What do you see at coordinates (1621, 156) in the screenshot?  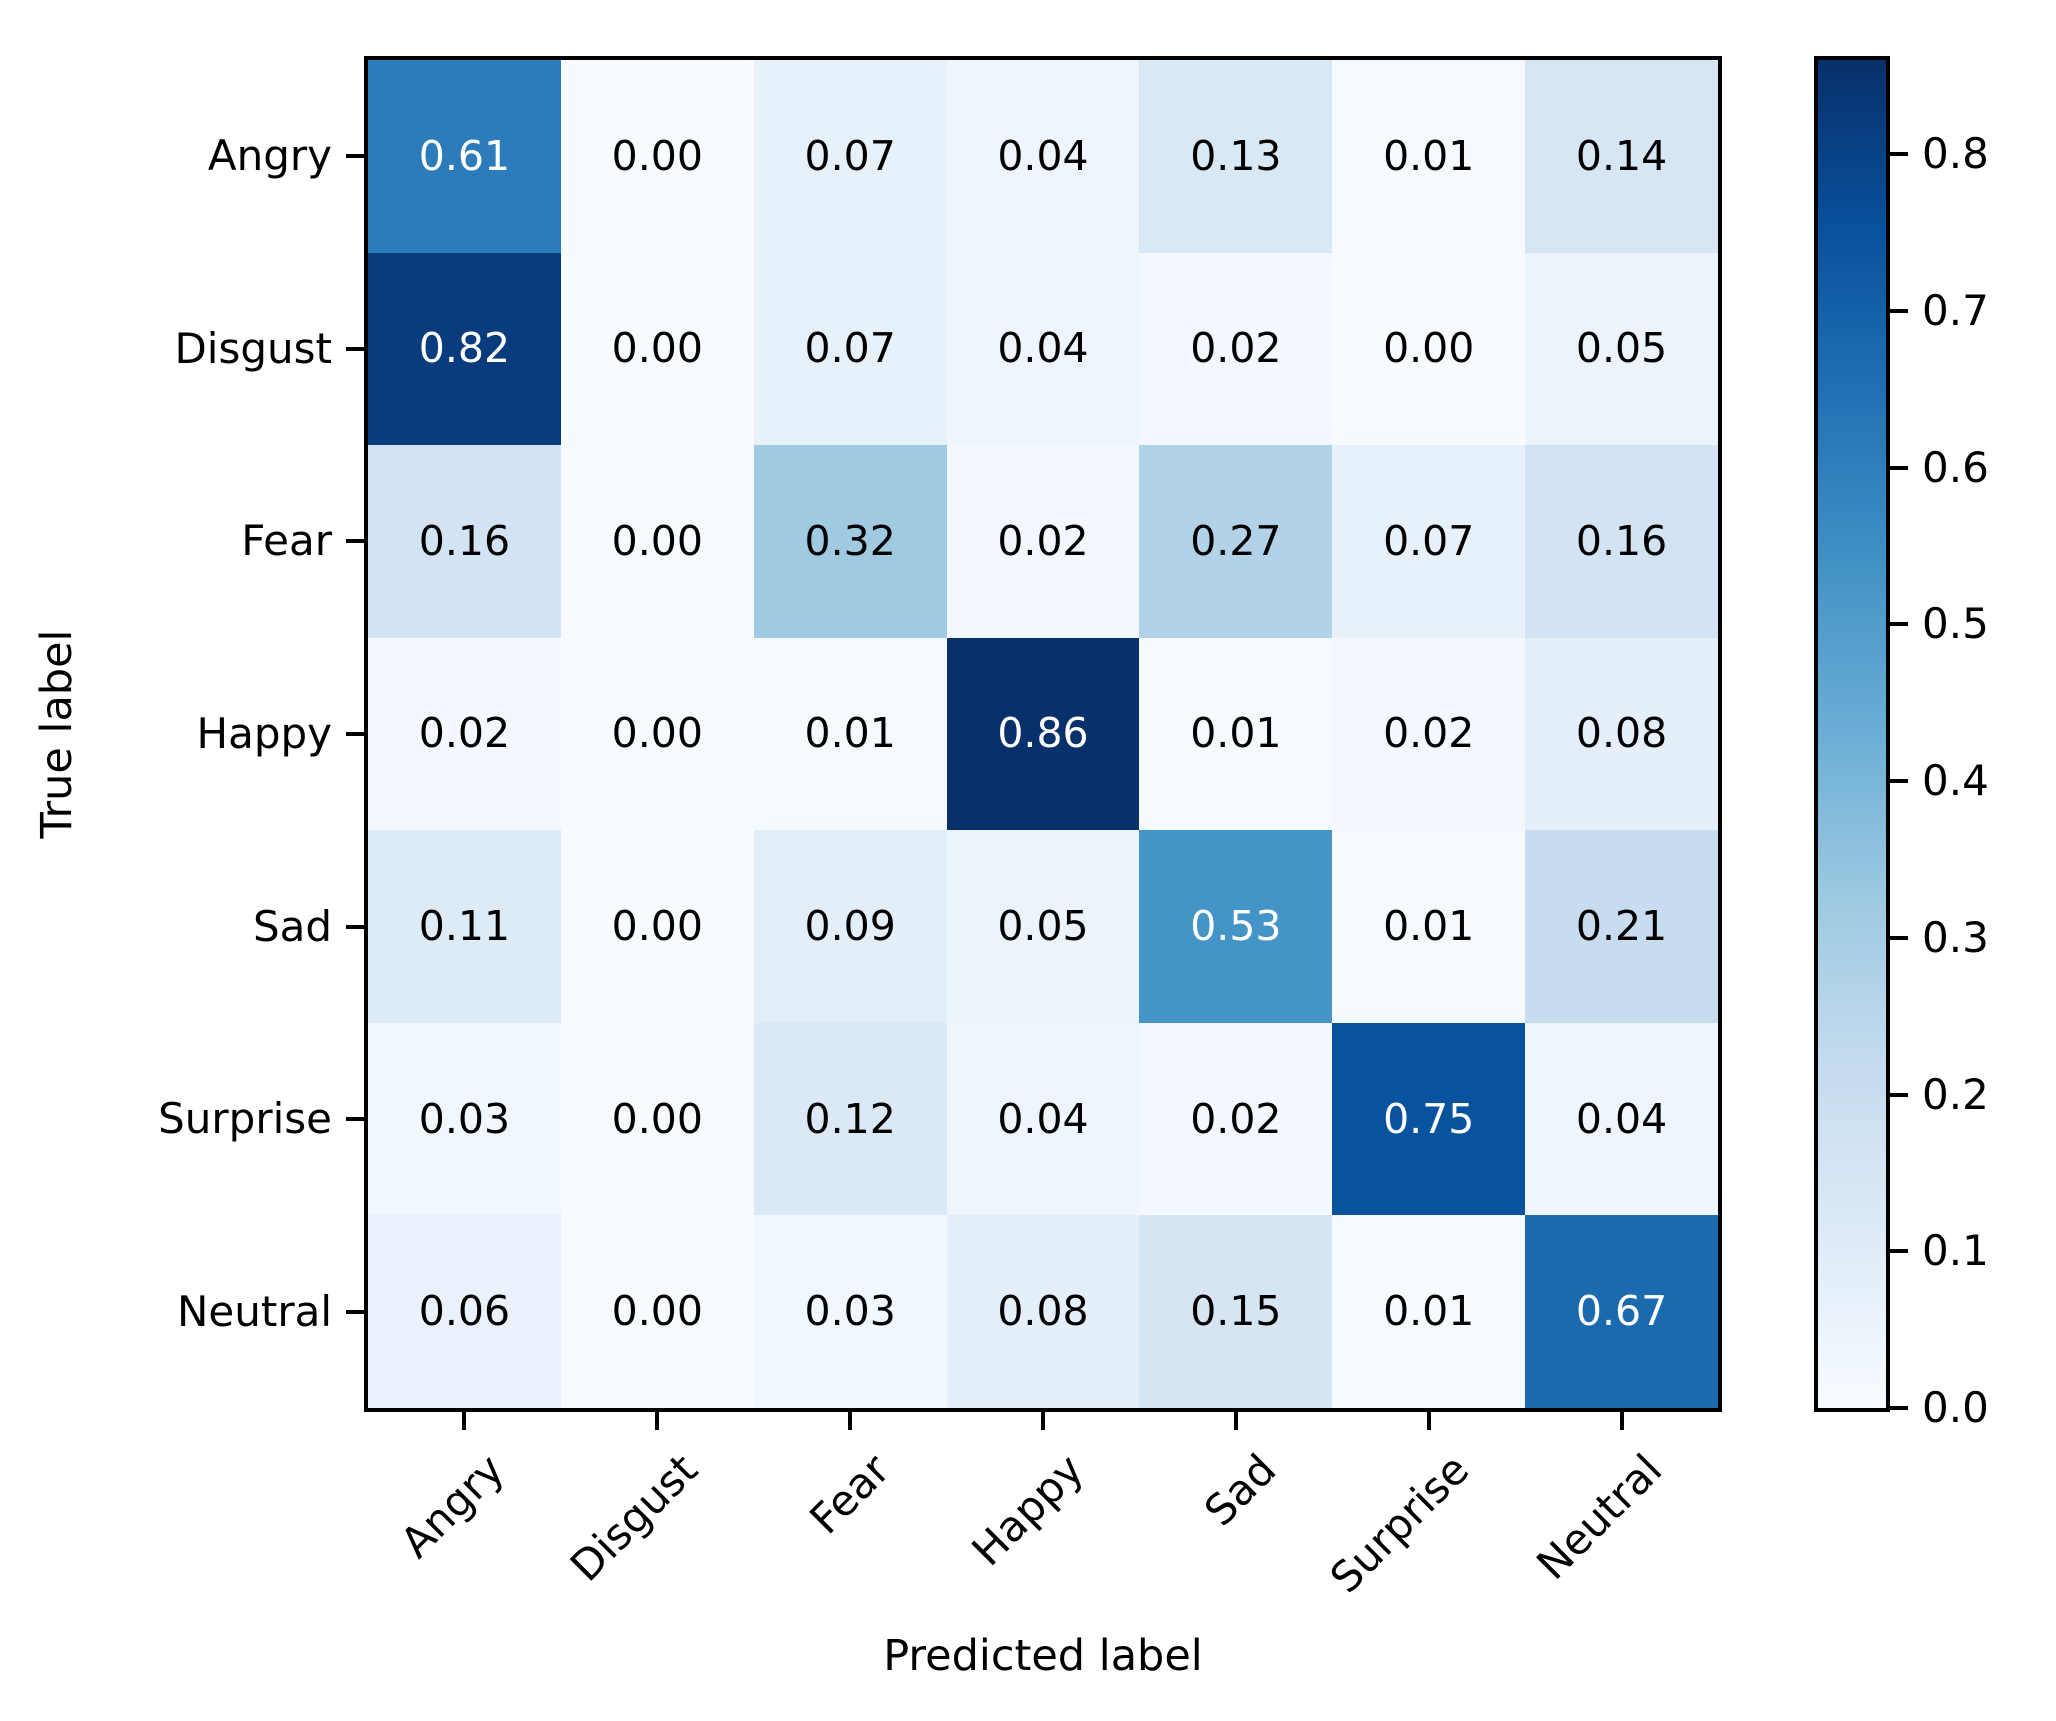 I see `heatmap-cell: 0.14` at bounding box center [1621, 156].